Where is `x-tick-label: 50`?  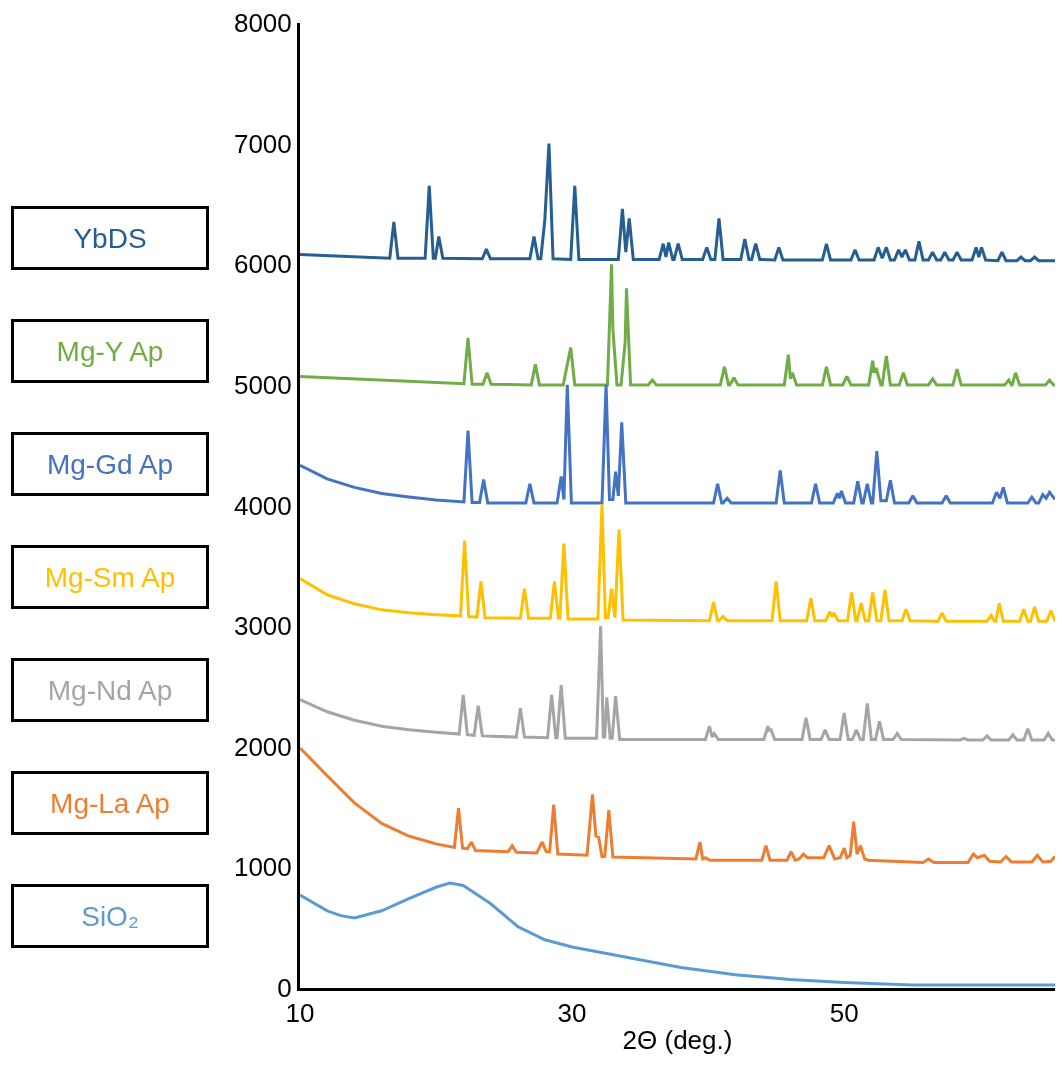 x-tick-label: 50 is located at coordinates (844, 1013).